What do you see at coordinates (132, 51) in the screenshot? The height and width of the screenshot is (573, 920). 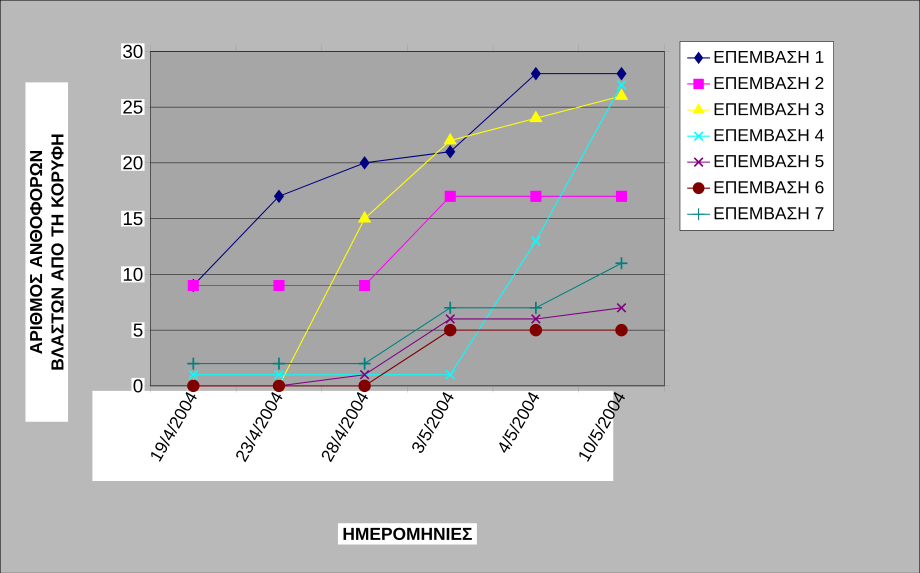 I see `y-tick-label: 30` at bounding box center [132, 51].